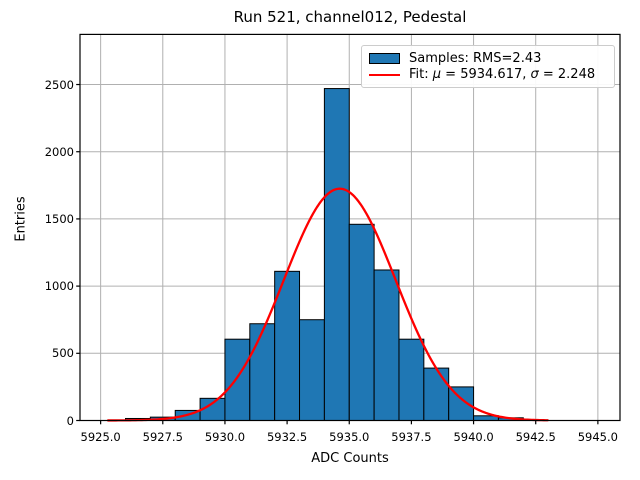  What do you see at coordinates (287, 437) in the screenshot?
I see `x-tick-label: 5932.5` at bounding box center [287, 437].